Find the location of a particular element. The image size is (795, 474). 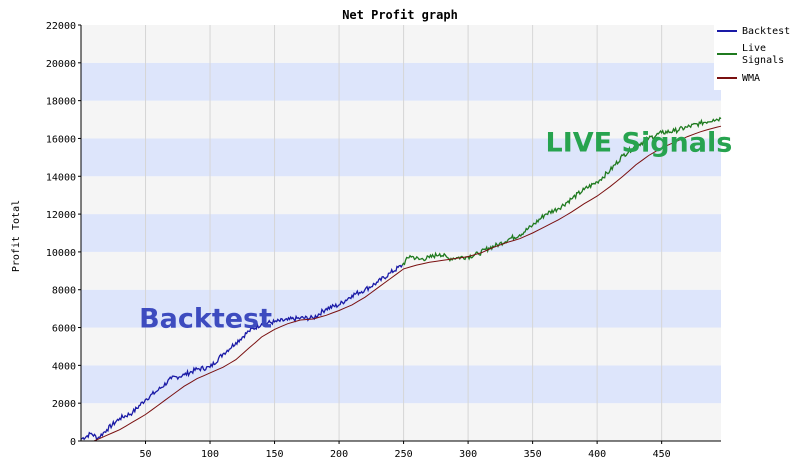

annotation-live-signals: LIVE Signals is located at coordinates (639, 143).